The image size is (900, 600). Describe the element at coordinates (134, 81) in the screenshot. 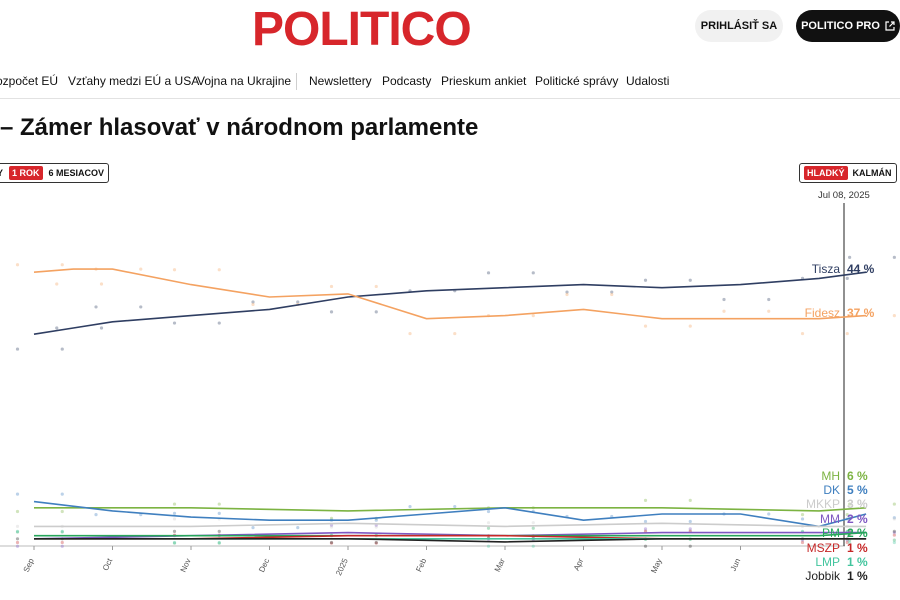

I see `nav-item-eu-us: Vzťahy medzi EÚ a USA` at that location.